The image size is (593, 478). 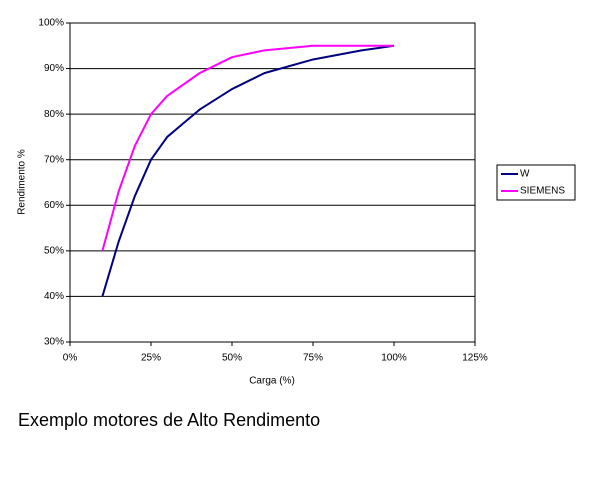 I want to click on legend-label: W, so click(x=525, y=174).